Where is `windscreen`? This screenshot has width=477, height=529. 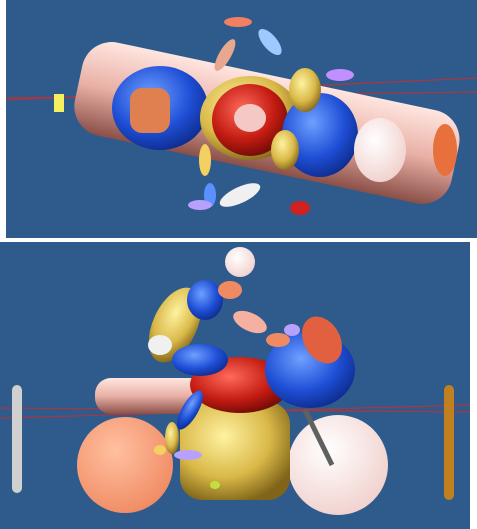
windscreen is located at coordinates (322, 340).